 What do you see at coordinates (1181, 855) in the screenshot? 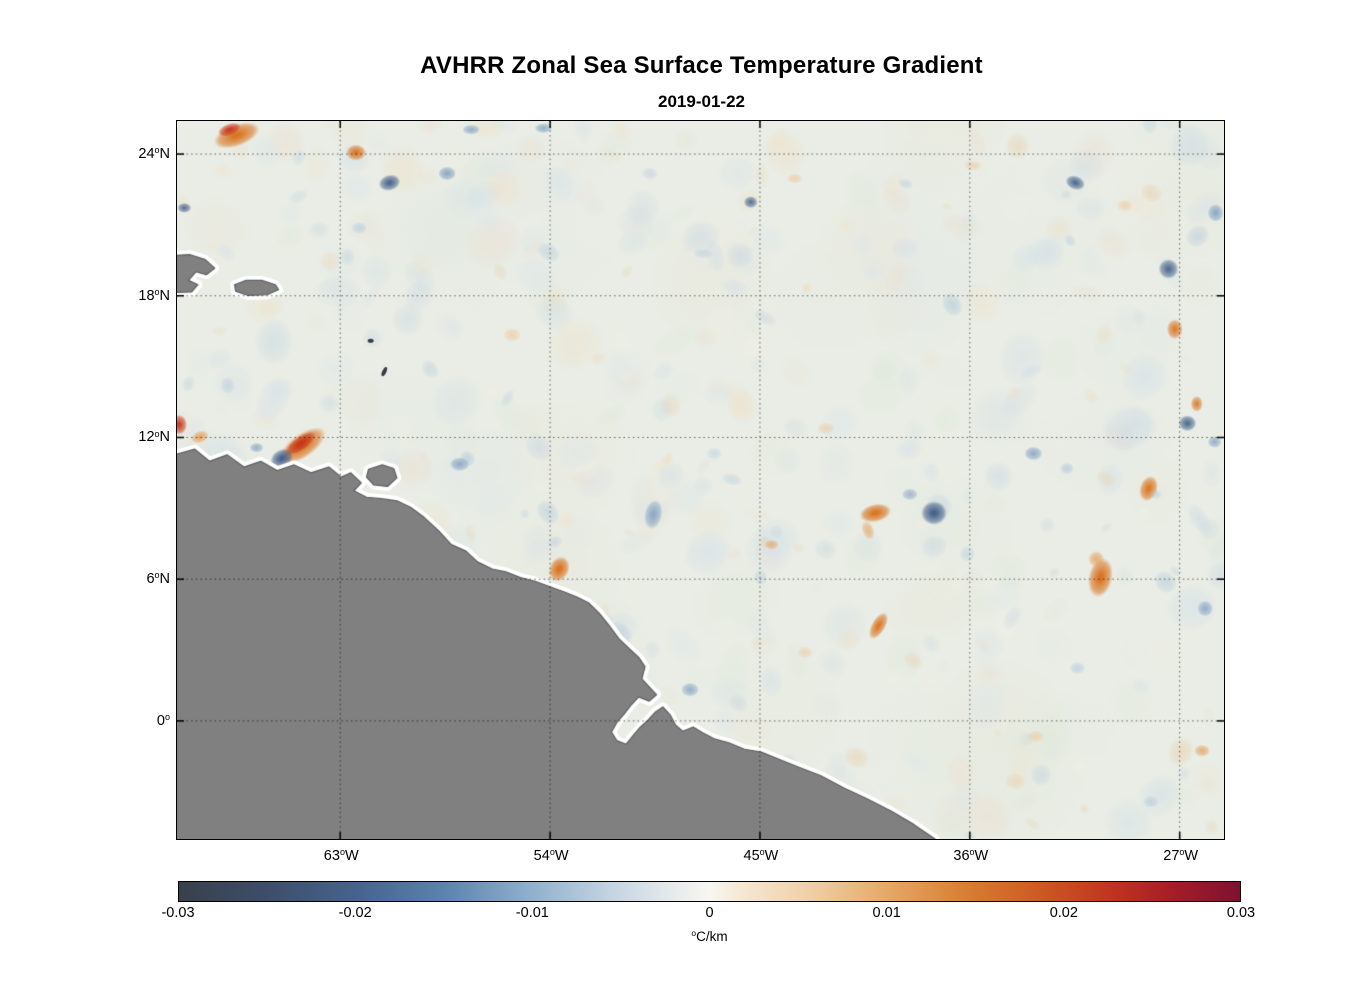
I see `x-tick-label: 27oW` at bounding box center [1181, 855].